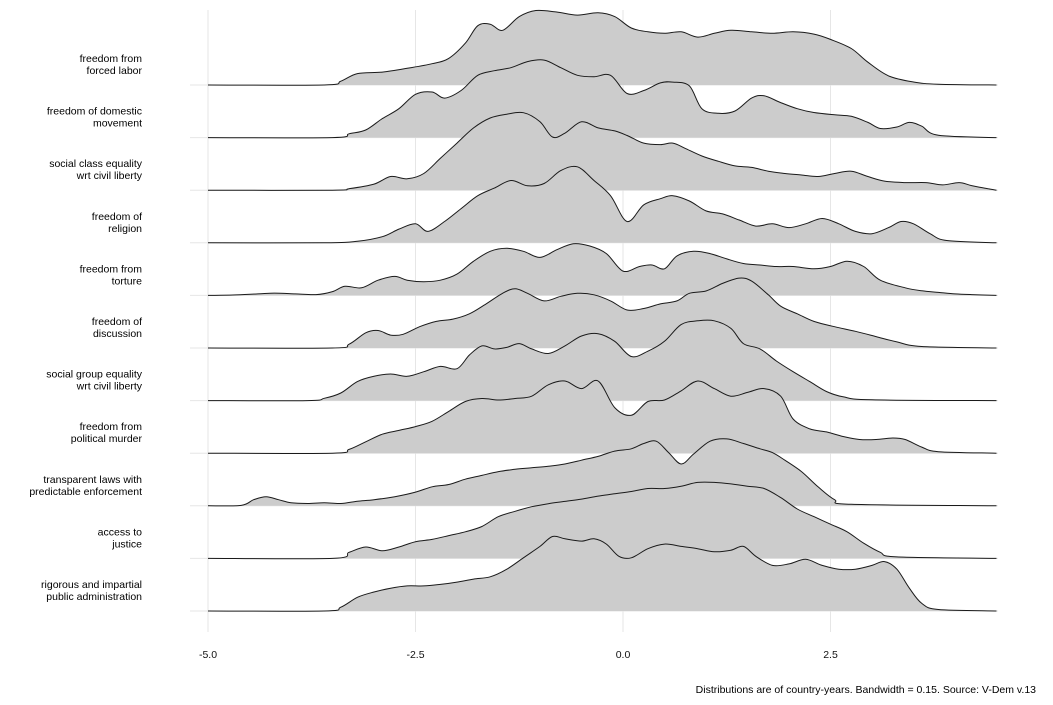 This screenshot has width=1053, height=705. I want to click on category-label-0: freedom from forced labor, so click(111, 65).